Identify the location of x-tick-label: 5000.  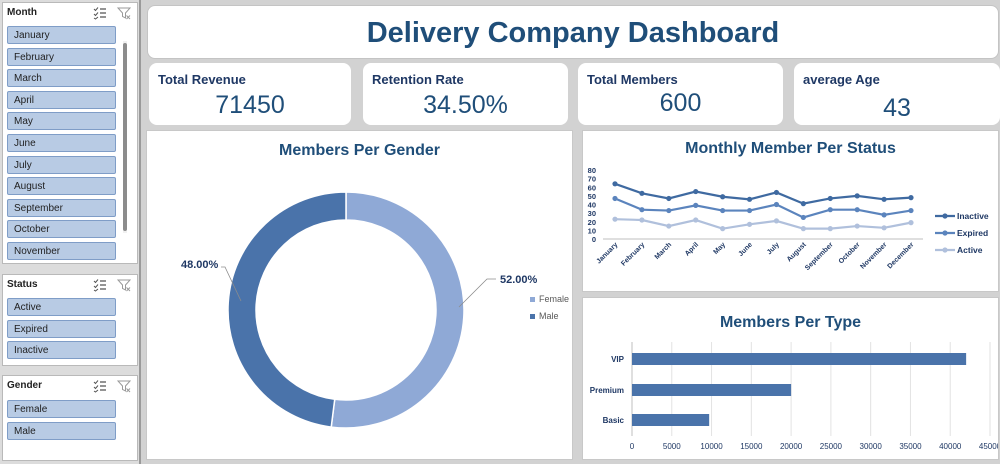
(672, 446).